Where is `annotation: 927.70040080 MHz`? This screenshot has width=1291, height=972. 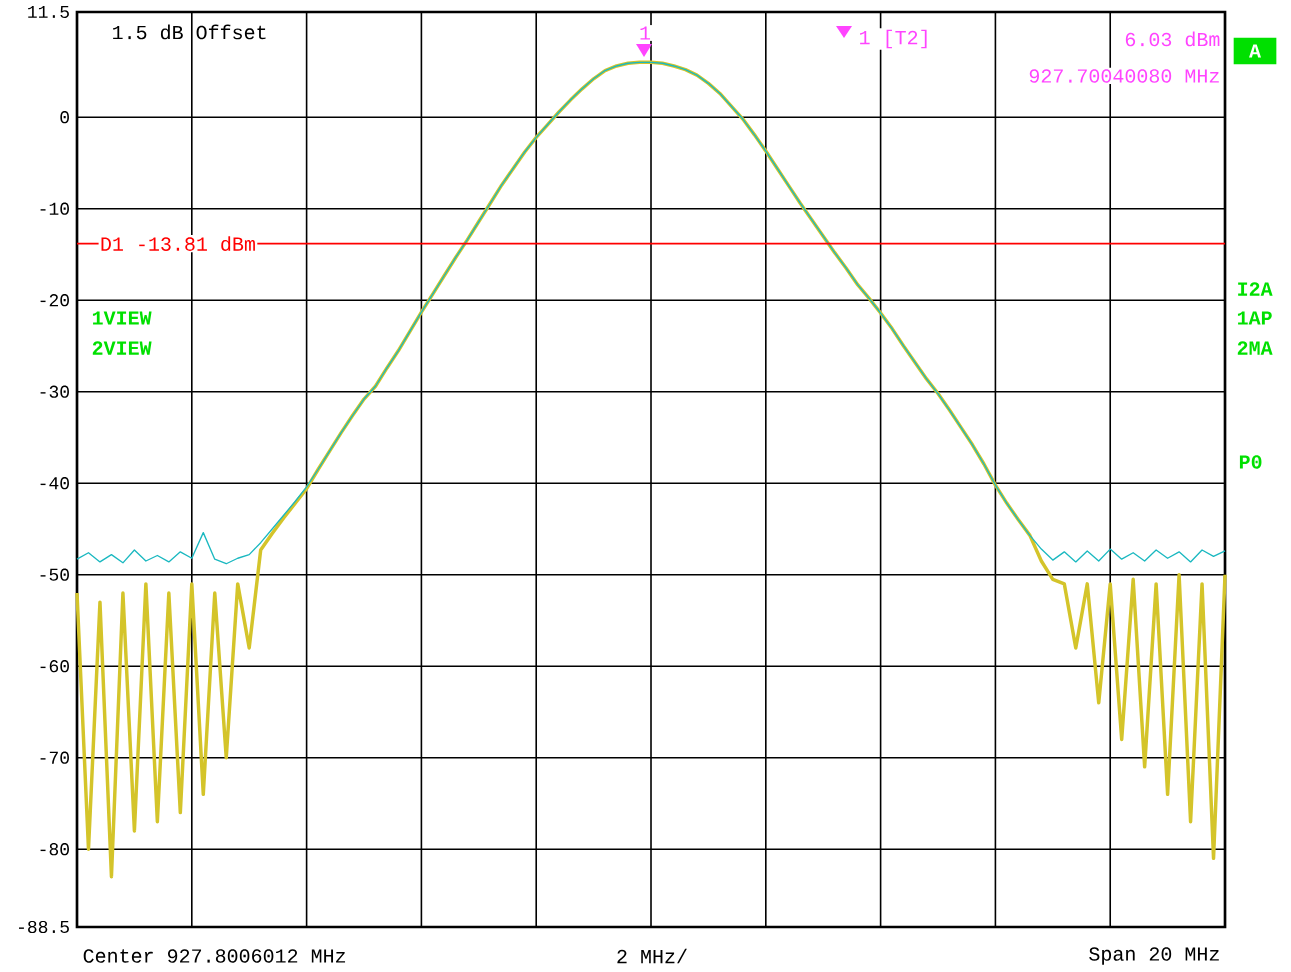
annotation: 927.70040080 MHz is located at coordinates (1124, 76).